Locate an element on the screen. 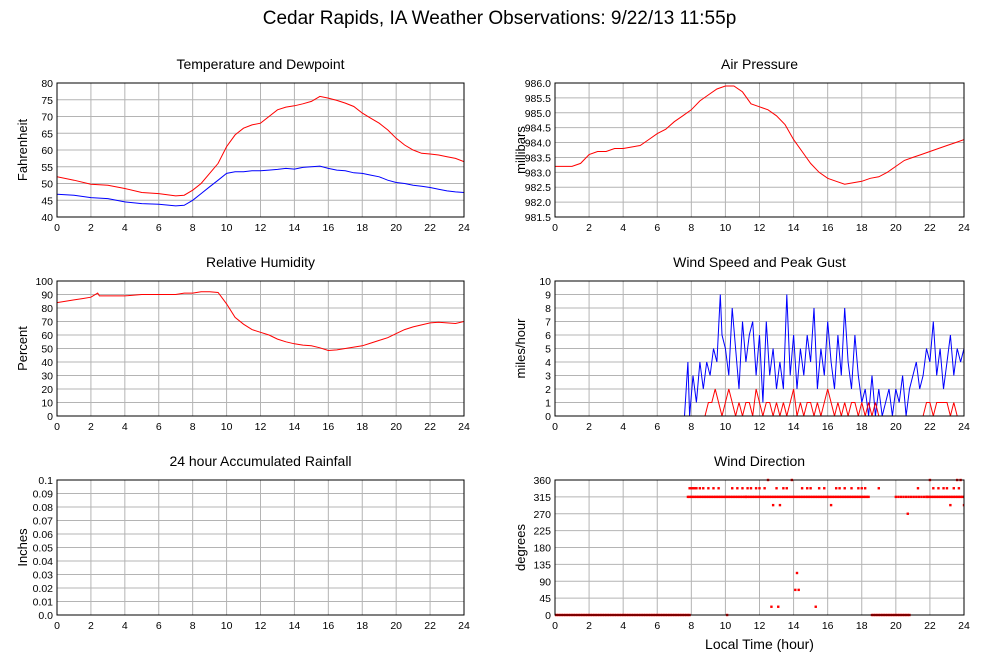  dir-x-tick-label: 4 is located at coordinates (623, 626).